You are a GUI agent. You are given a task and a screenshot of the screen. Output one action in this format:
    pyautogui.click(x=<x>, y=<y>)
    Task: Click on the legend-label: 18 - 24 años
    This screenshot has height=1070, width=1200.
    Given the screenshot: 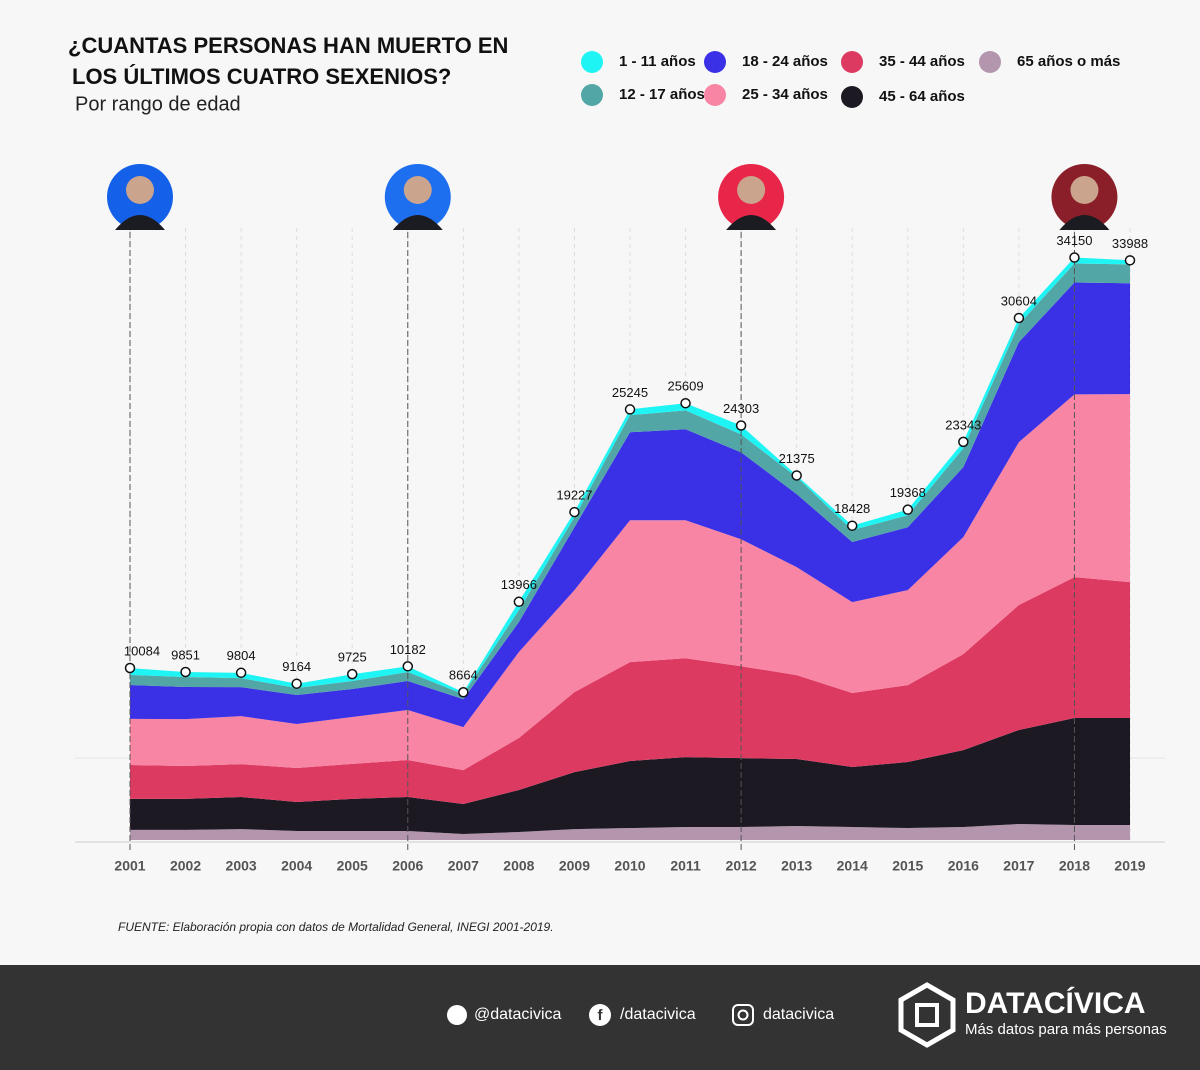 What is the action you would take?
    pyautogui.click(x=785, y=61)
    